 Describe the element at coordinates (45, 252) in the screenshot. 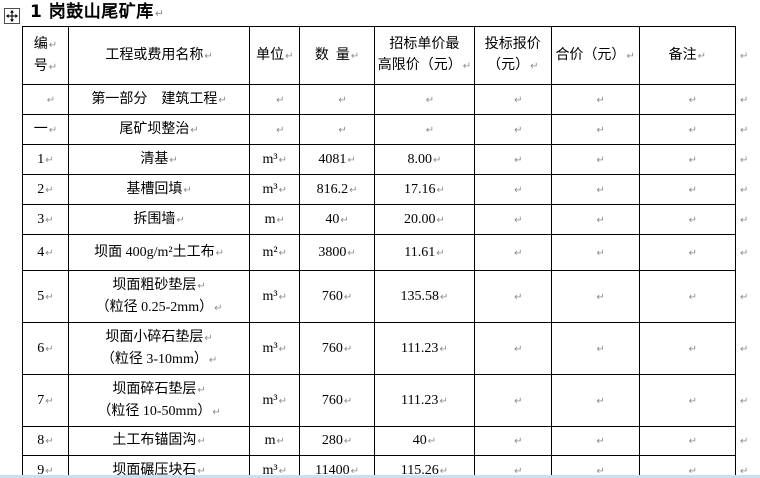

I see `cell-no: 4↵` at that location.